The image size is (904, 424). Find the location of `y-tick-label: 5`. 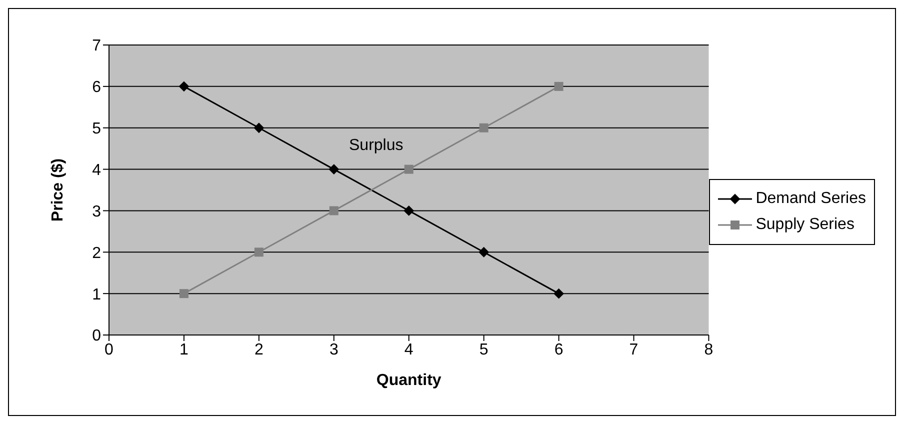

y-tick-label: 5 is located at coordinates (97, 129).